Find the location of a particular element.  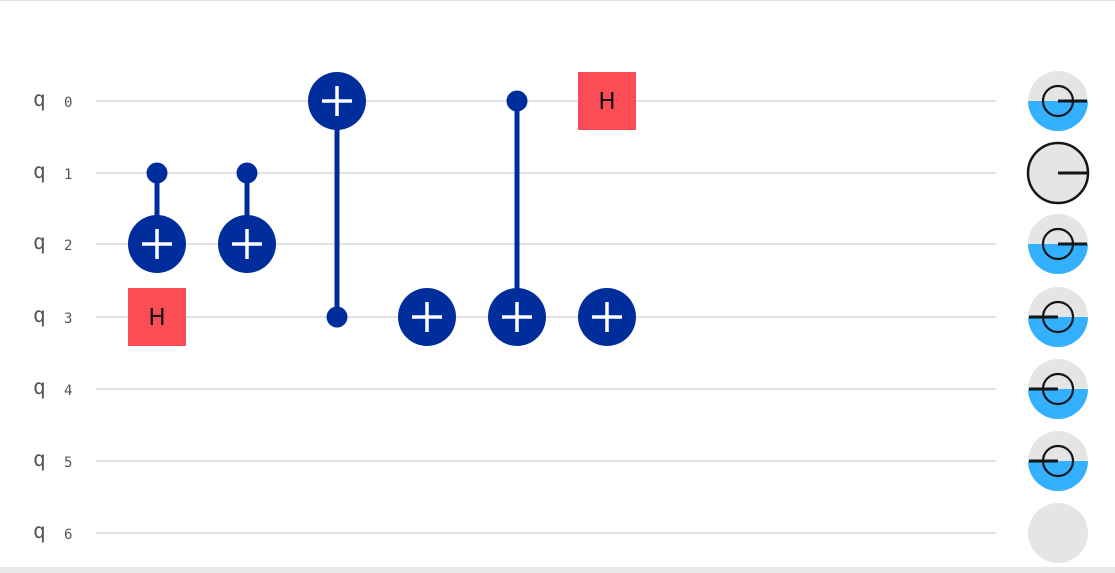

qubit-label-index: 5 is located at coordinates (68, 463).